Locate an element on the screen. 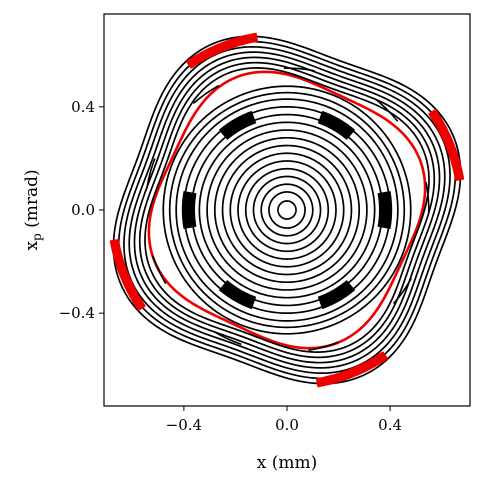 This screenshot has height=485, width=485. x-tick-label-0: −0.4 is located at coordinates (184, 425).